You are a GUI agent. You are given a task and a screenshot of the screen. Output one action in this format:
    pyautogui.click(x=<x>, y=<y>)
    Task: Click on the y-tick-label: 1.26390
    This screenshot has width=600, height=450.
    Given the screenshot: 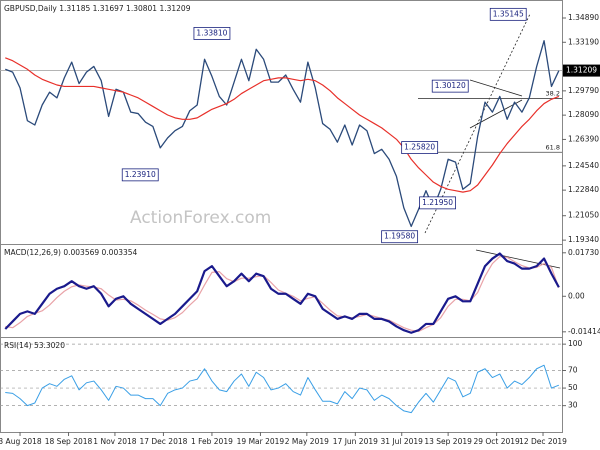 What is the action you would take?
    pyautogui.click(x=583, y=138)
    